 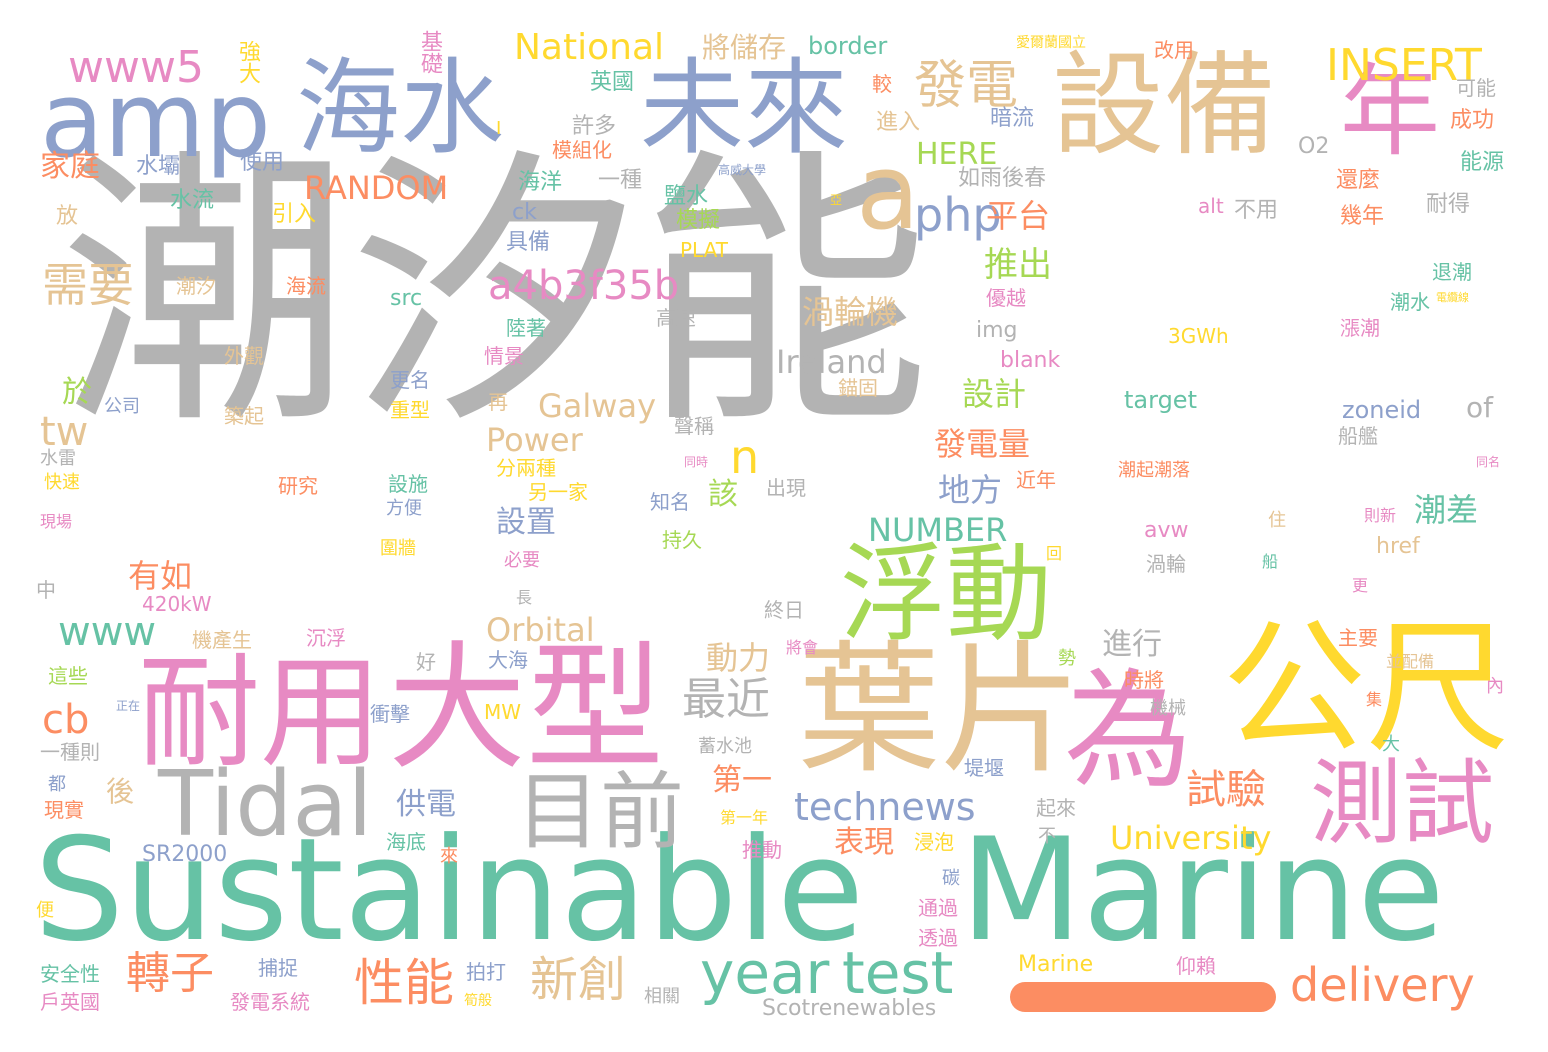 I want to click on word: 潮起潮落, so click(x=1154, y=470).